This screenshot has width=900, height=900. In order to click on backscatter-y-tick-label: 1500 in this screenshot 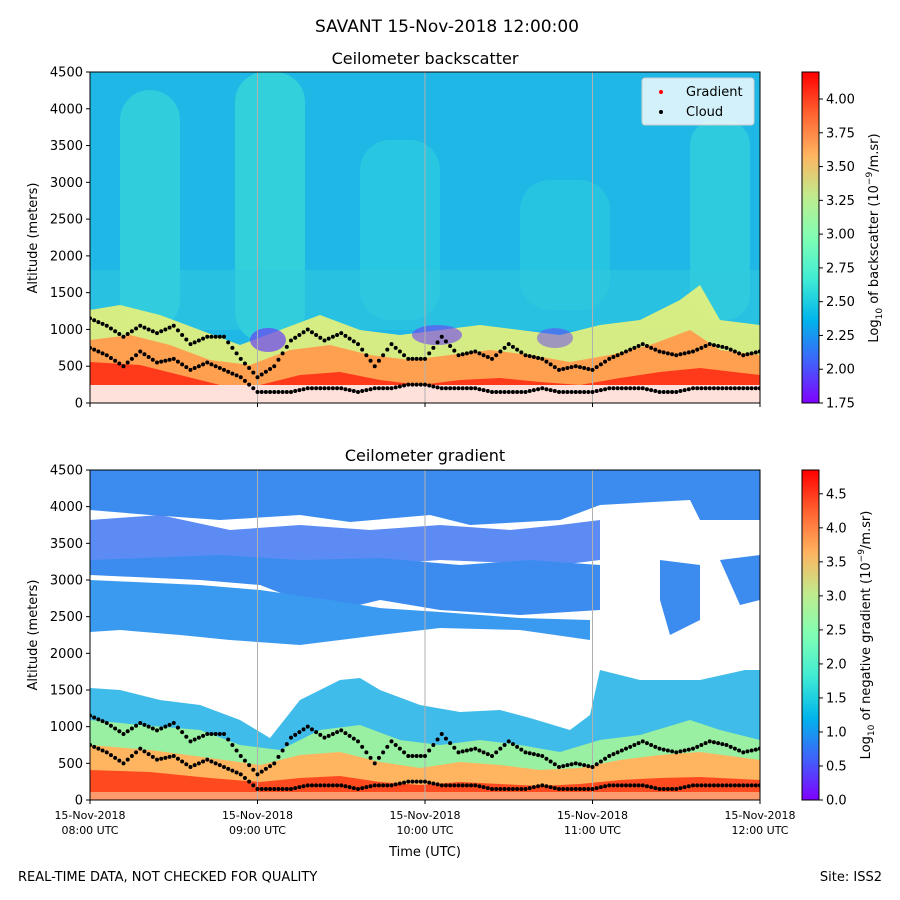, I will do `click(66, 293)`.